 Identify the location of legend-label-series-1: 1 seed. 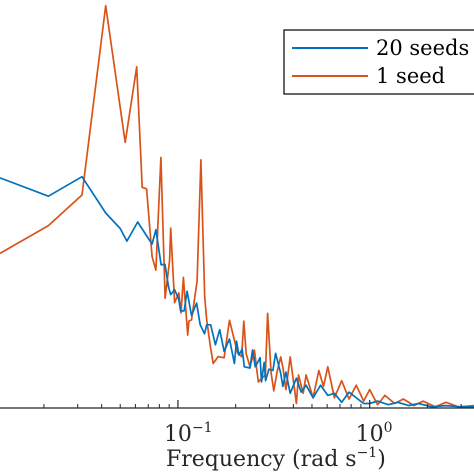
(410, 76).